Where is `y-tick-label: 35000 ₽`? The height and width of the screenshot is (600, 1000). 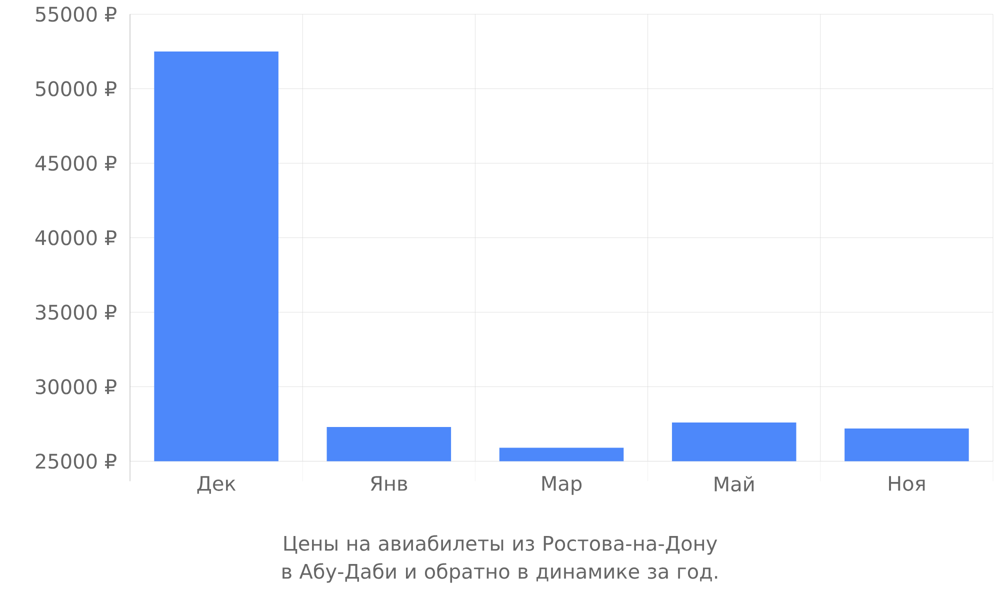
y-tick-label: 35000 ₽ is located at coordinates (76, 312).